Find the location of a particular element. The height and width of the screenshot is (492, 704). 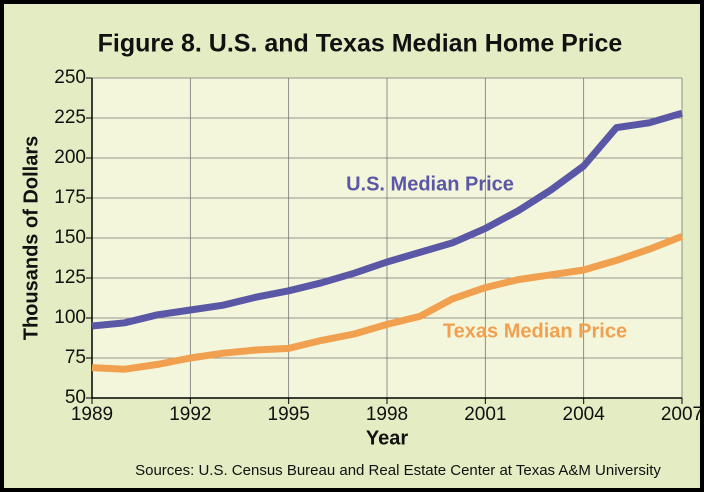

y-tick-label: 75 is located at coordinates (75, 357).